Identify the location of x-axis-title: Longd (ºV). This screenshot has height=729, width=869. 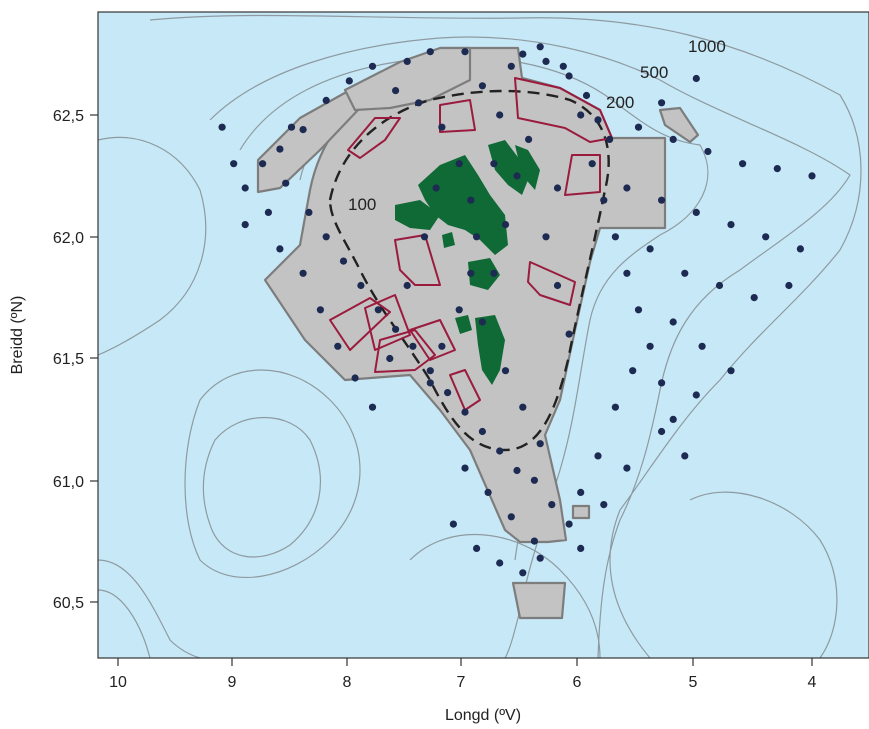
(483, 715).